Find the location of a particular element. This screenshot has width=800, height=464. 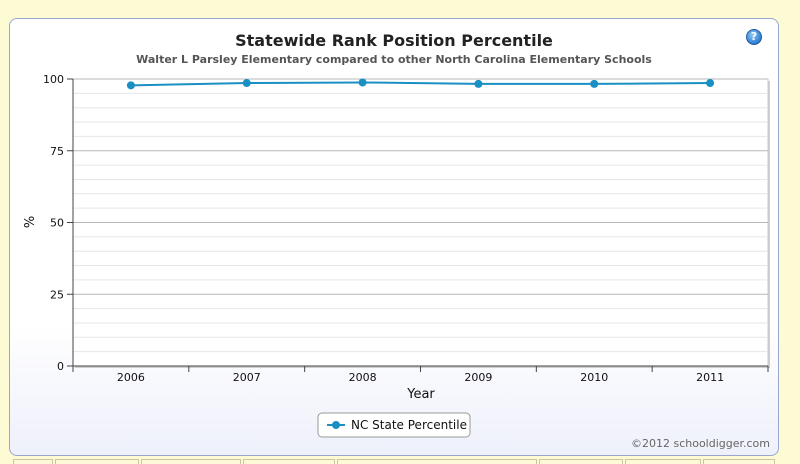

y-axis-label: % is located at coordinates (30, 222).